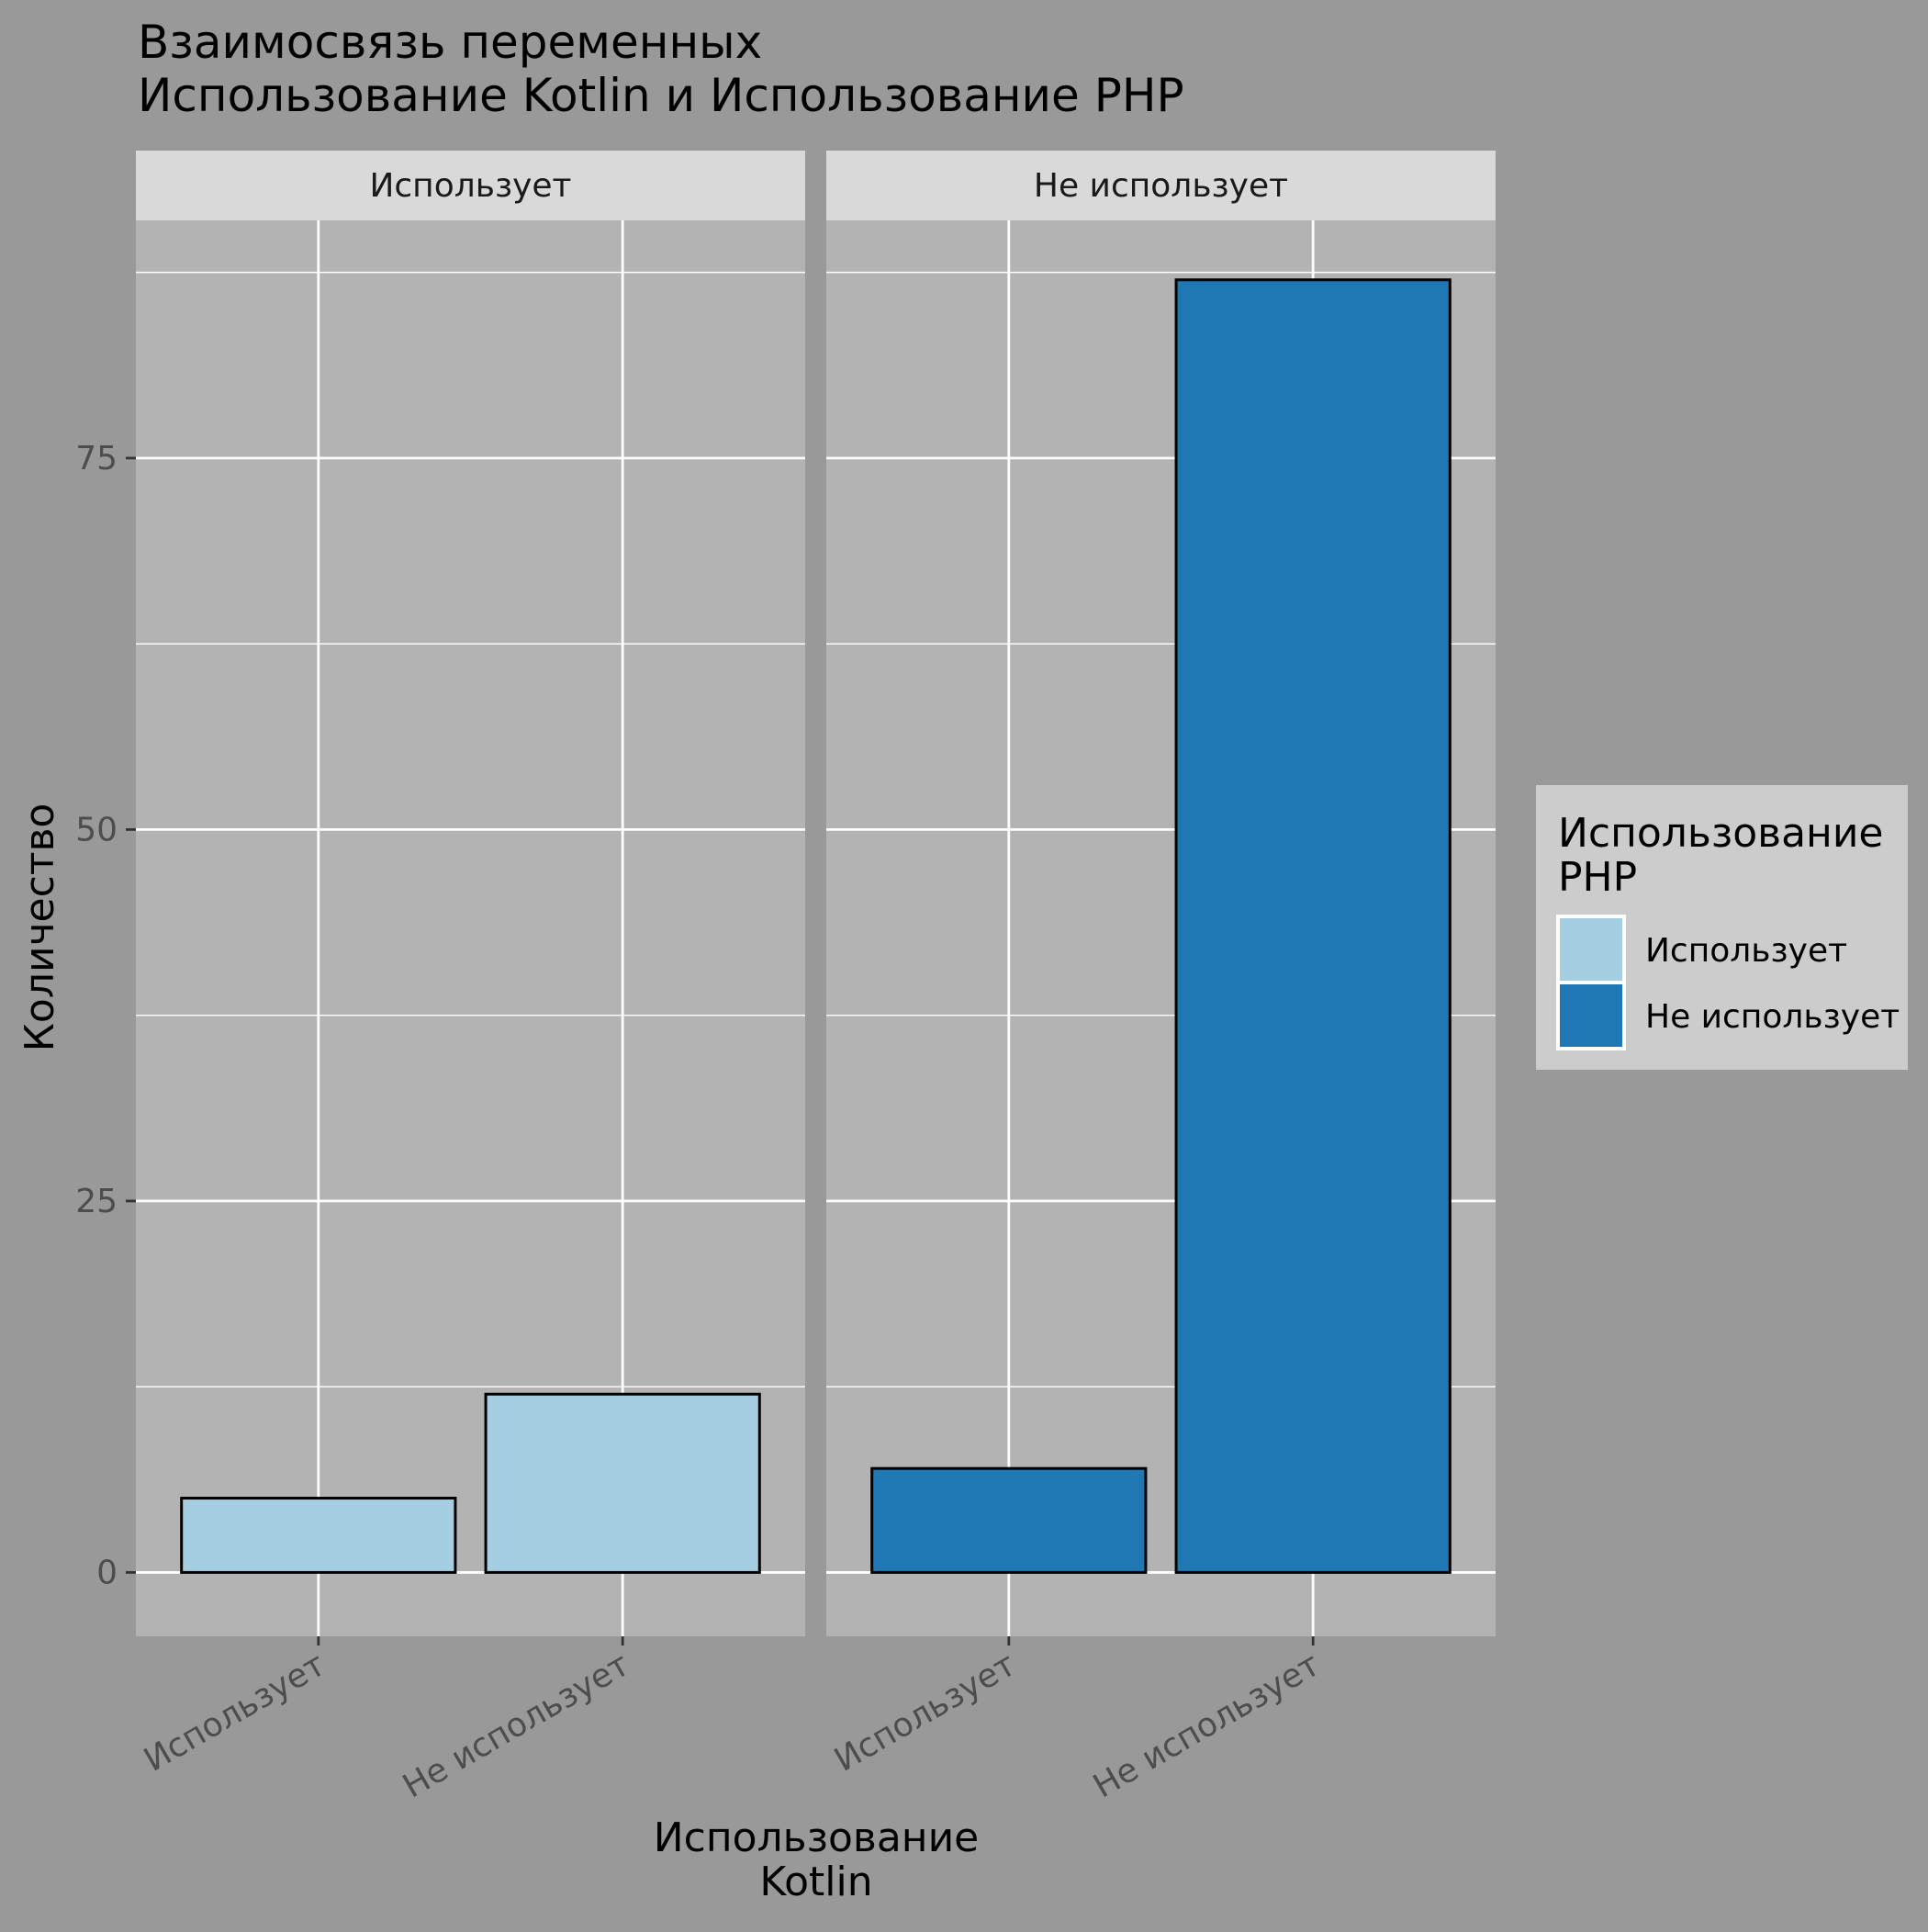  I want to click on x-axis-title-line: Kotlin, so click(815, 1882).